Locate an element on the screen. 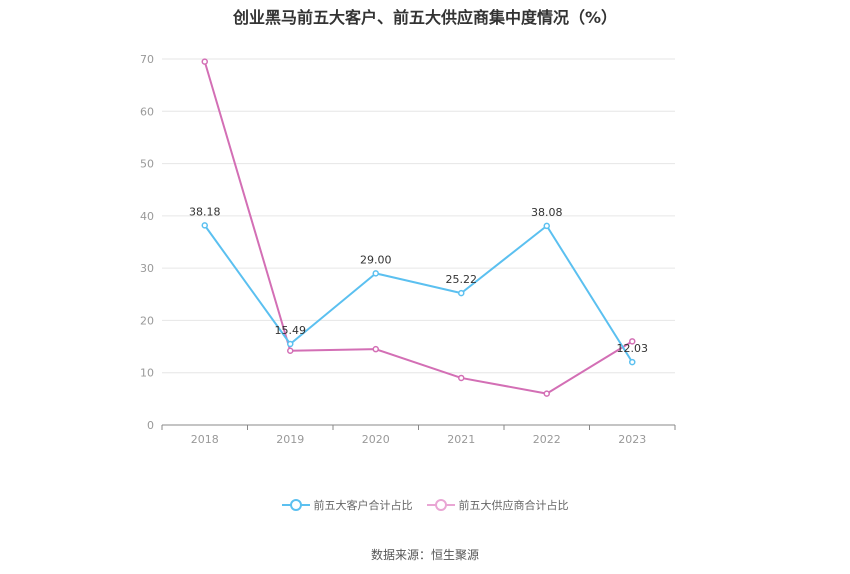 This screenshot has width=850, height=574. data-labels: 38.18 15.49 29.00 25.22 38.08 12.03 is located at coordinates (418, 280).